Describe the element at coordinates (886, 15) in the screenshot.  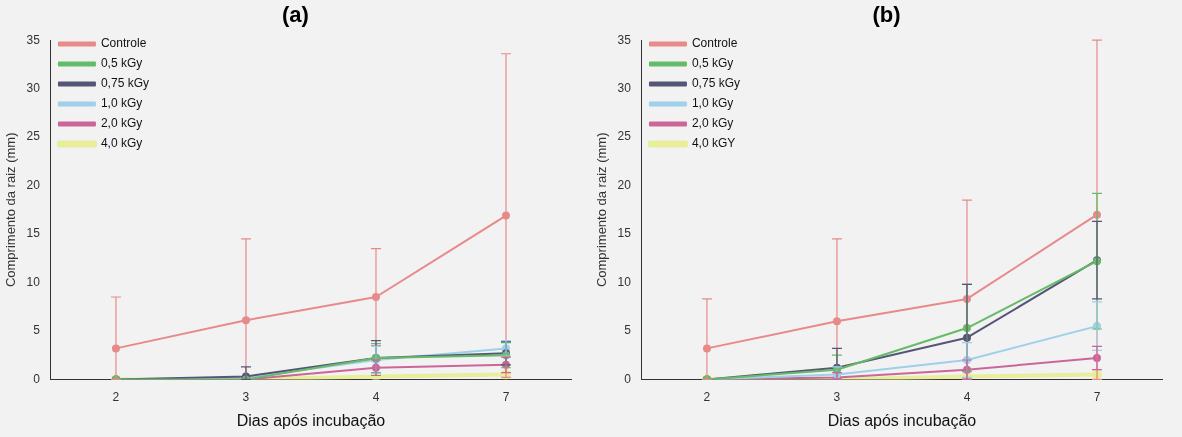
I see `chart-title: (b)` at that location.